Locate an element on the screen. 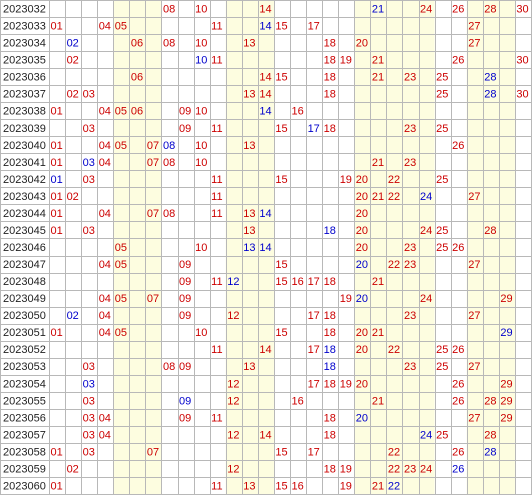  issue-number: 2023046 is located at coordinates (24, 248).